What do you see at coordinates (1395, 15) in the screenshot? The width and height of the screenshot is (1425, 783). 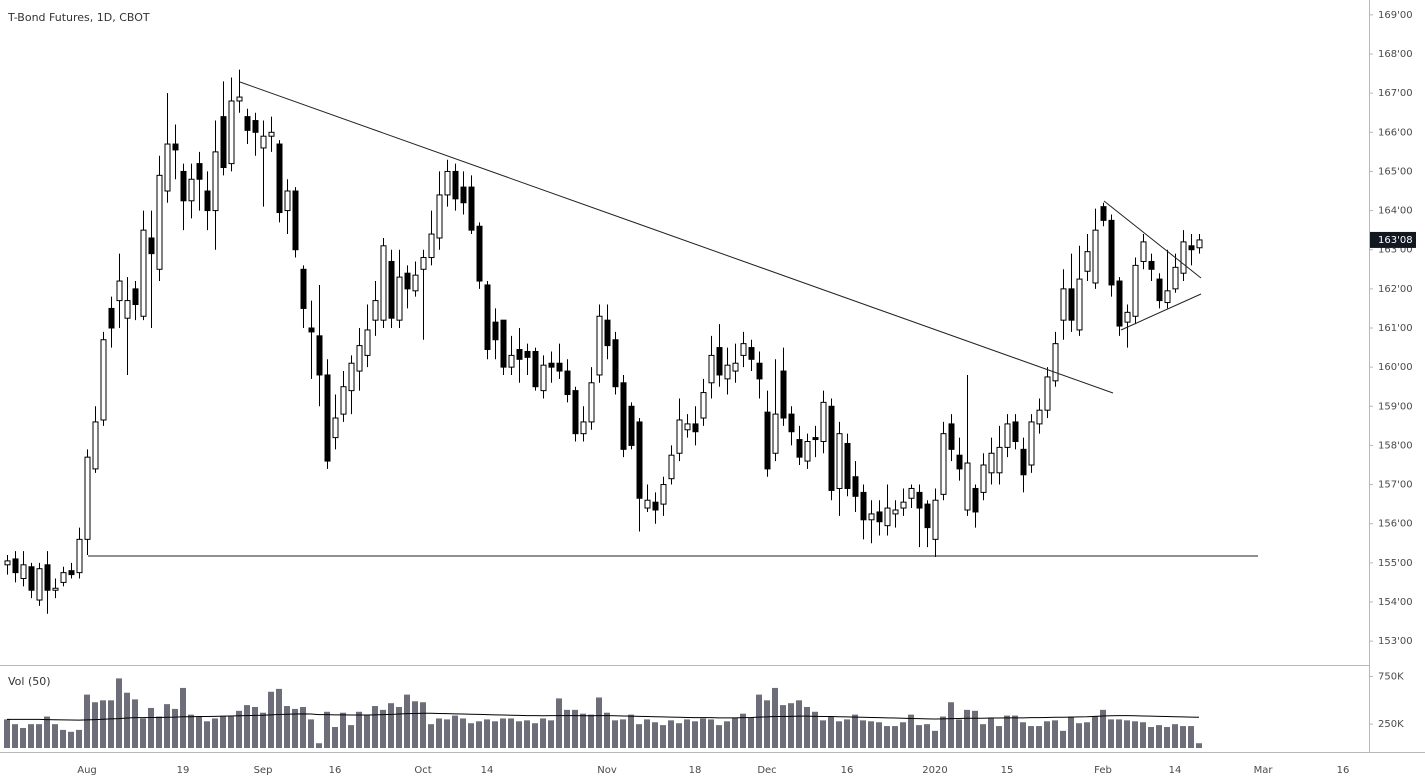 I see `y-tick-label: 169'00` at bounding box center [1395, 15].